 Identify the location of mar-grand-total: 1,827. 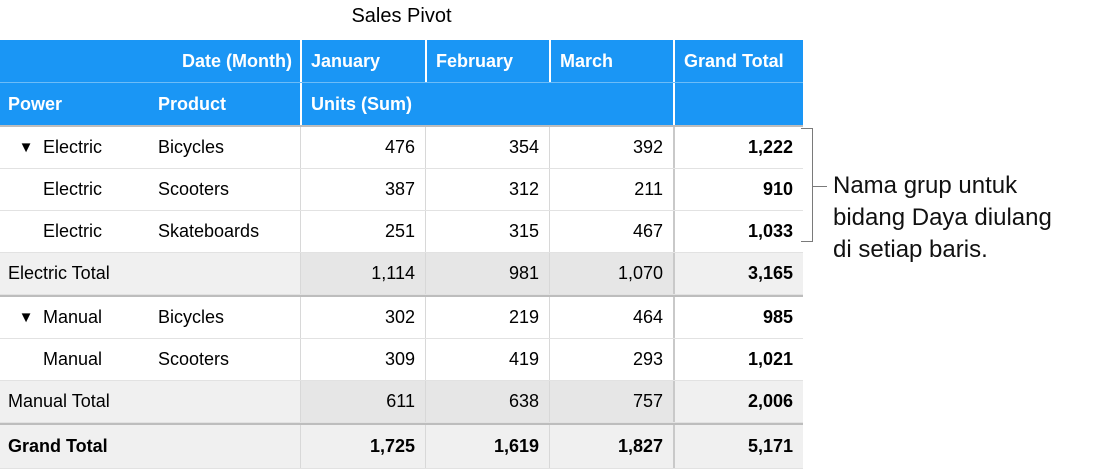
(611, 446).